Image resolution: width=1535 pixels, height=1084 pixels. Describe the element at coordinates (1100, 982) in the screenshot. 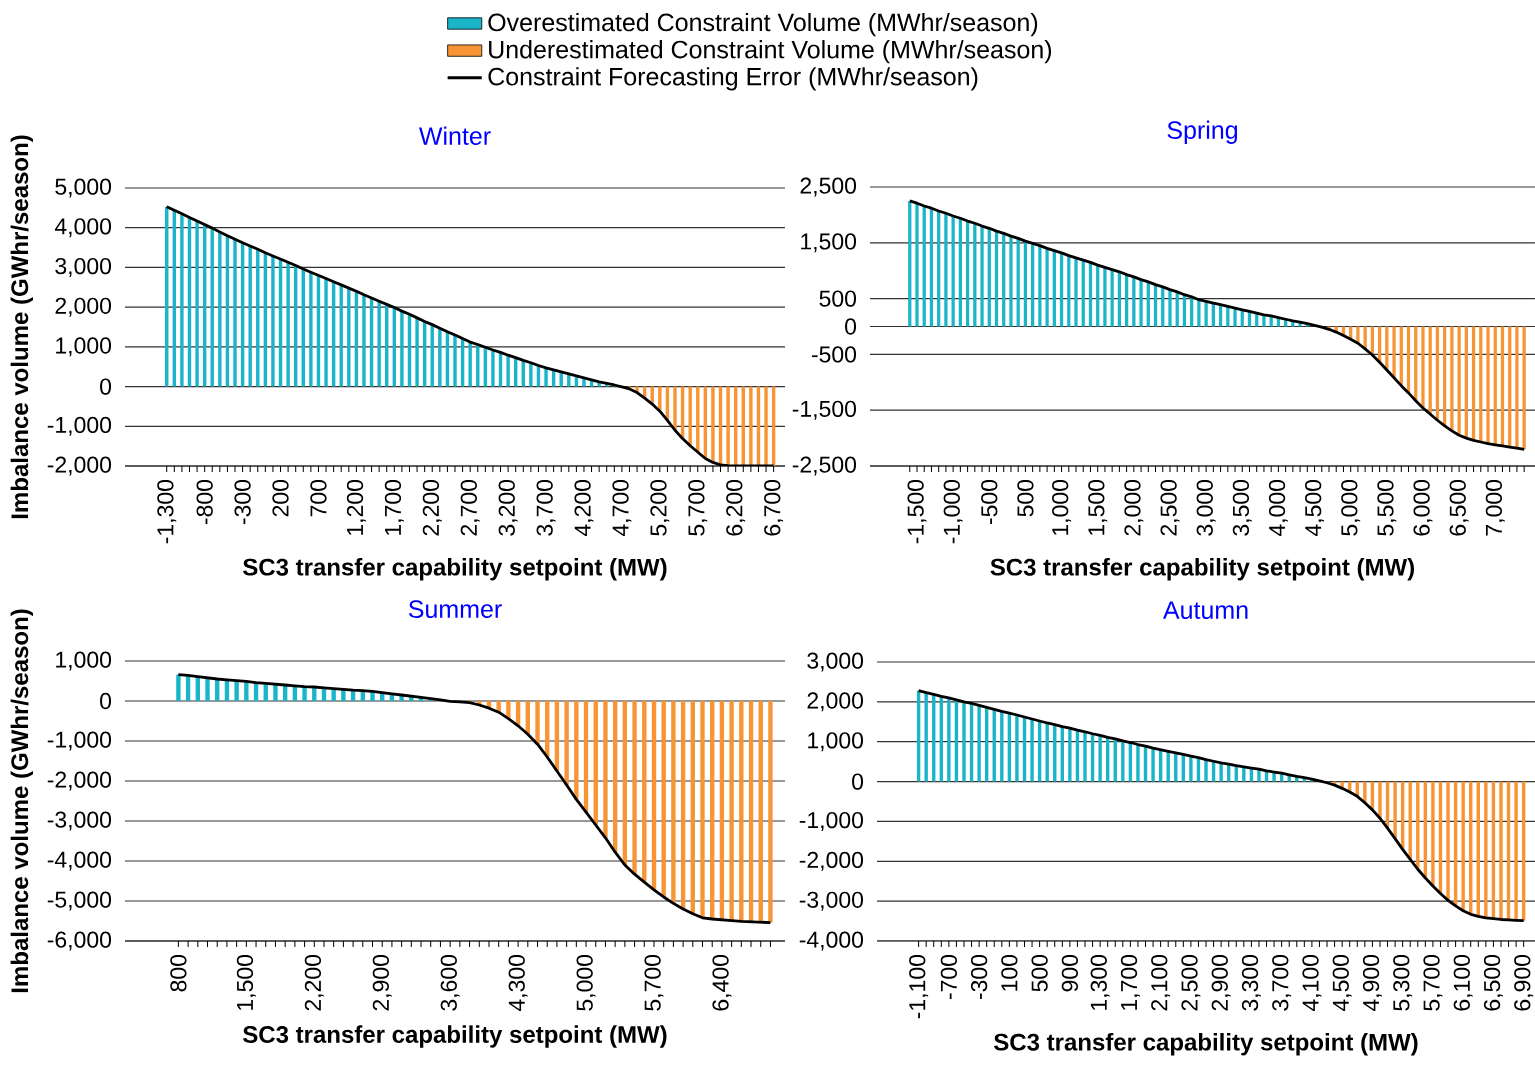

I see `x-tick-label: 1,300` at that location.